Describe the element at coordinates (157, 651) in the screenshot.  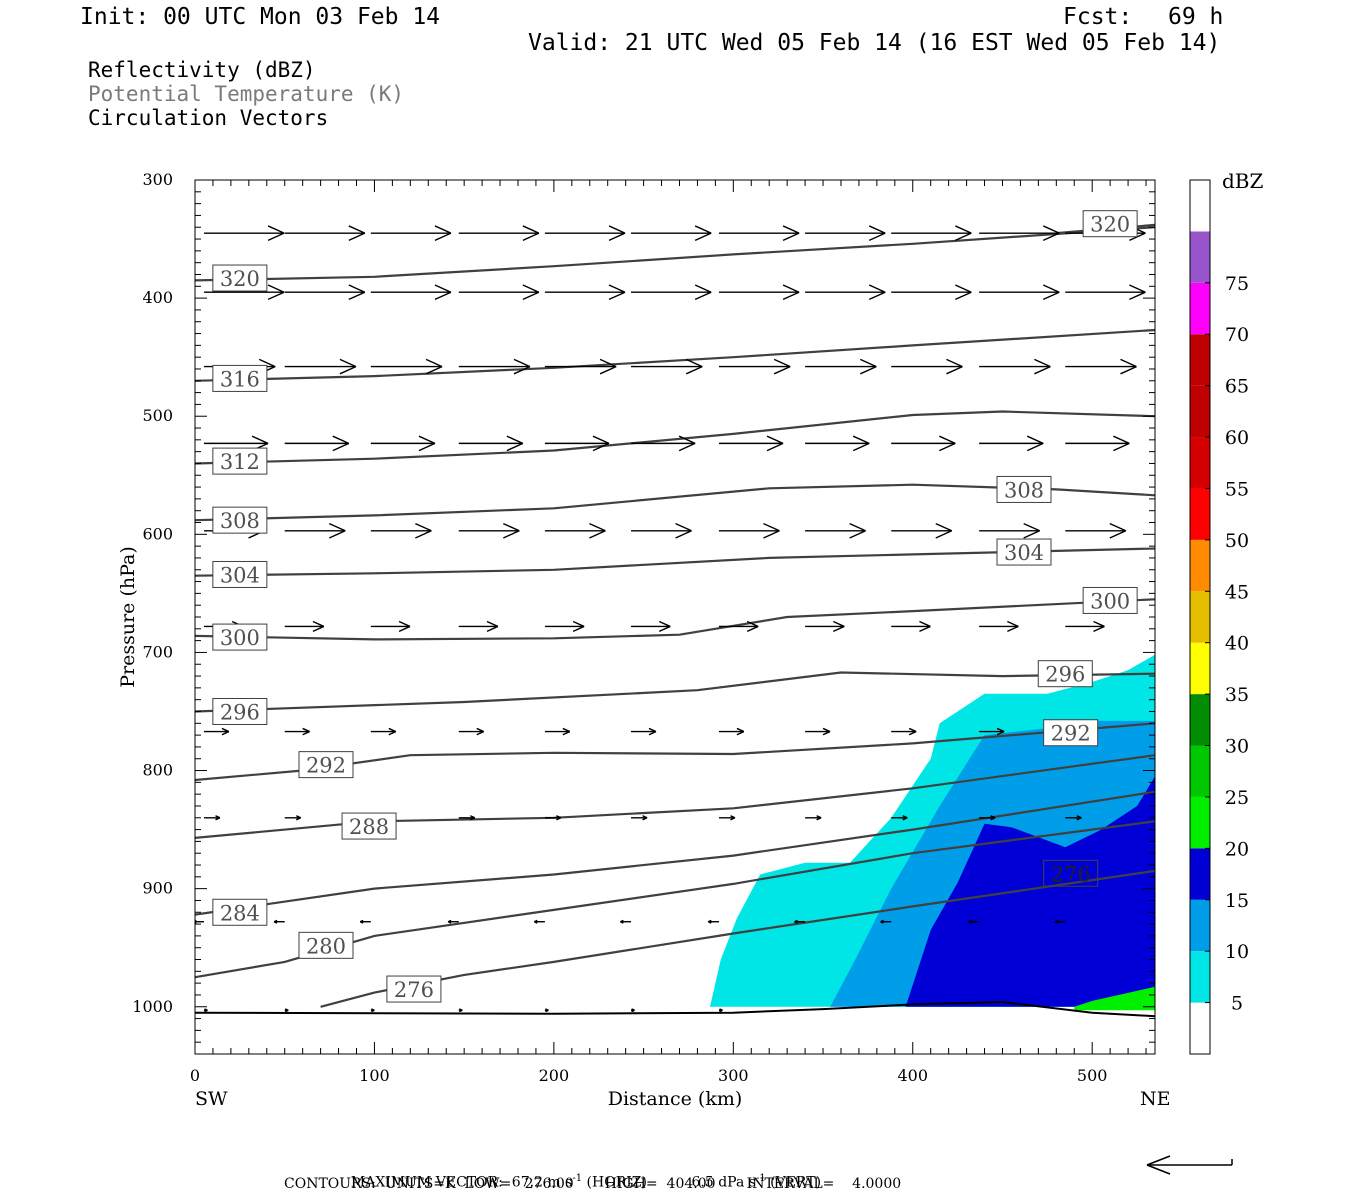
I see `y-tick-label: 700` at that location.